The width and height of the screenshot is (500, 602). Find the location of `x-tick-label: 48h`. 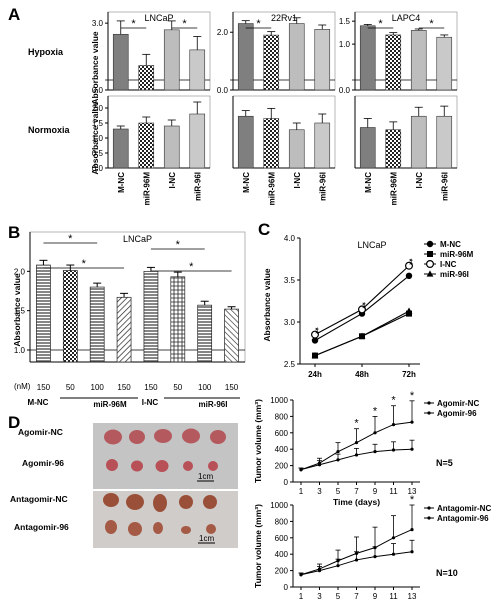

x-tick-label: 48h is located at coordinates (362, 374).